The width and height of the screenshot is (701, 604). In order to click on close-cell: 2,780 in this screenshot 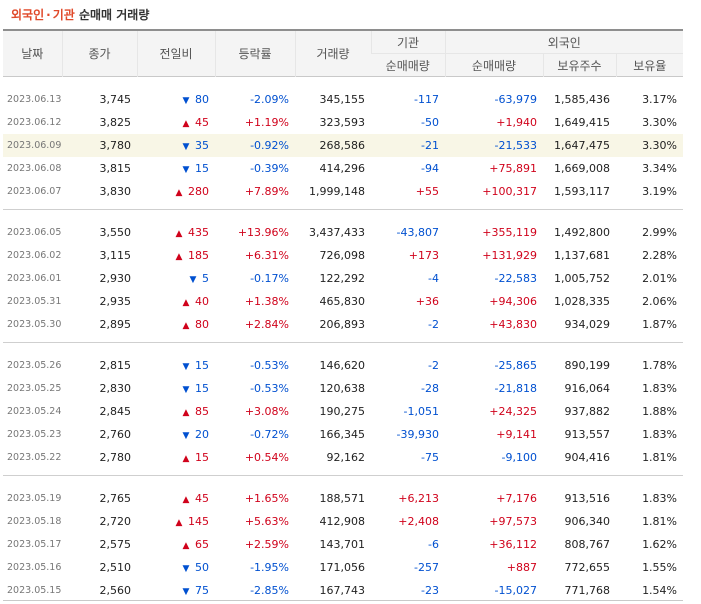, I will do `click(115, 457)`.